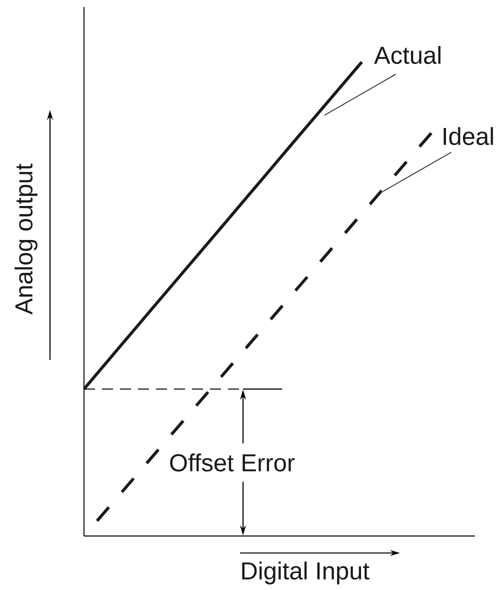 The height and width of the screenshot is (590, 499). I want to click on x-axis-title: Digital Input, so click(306, 573).